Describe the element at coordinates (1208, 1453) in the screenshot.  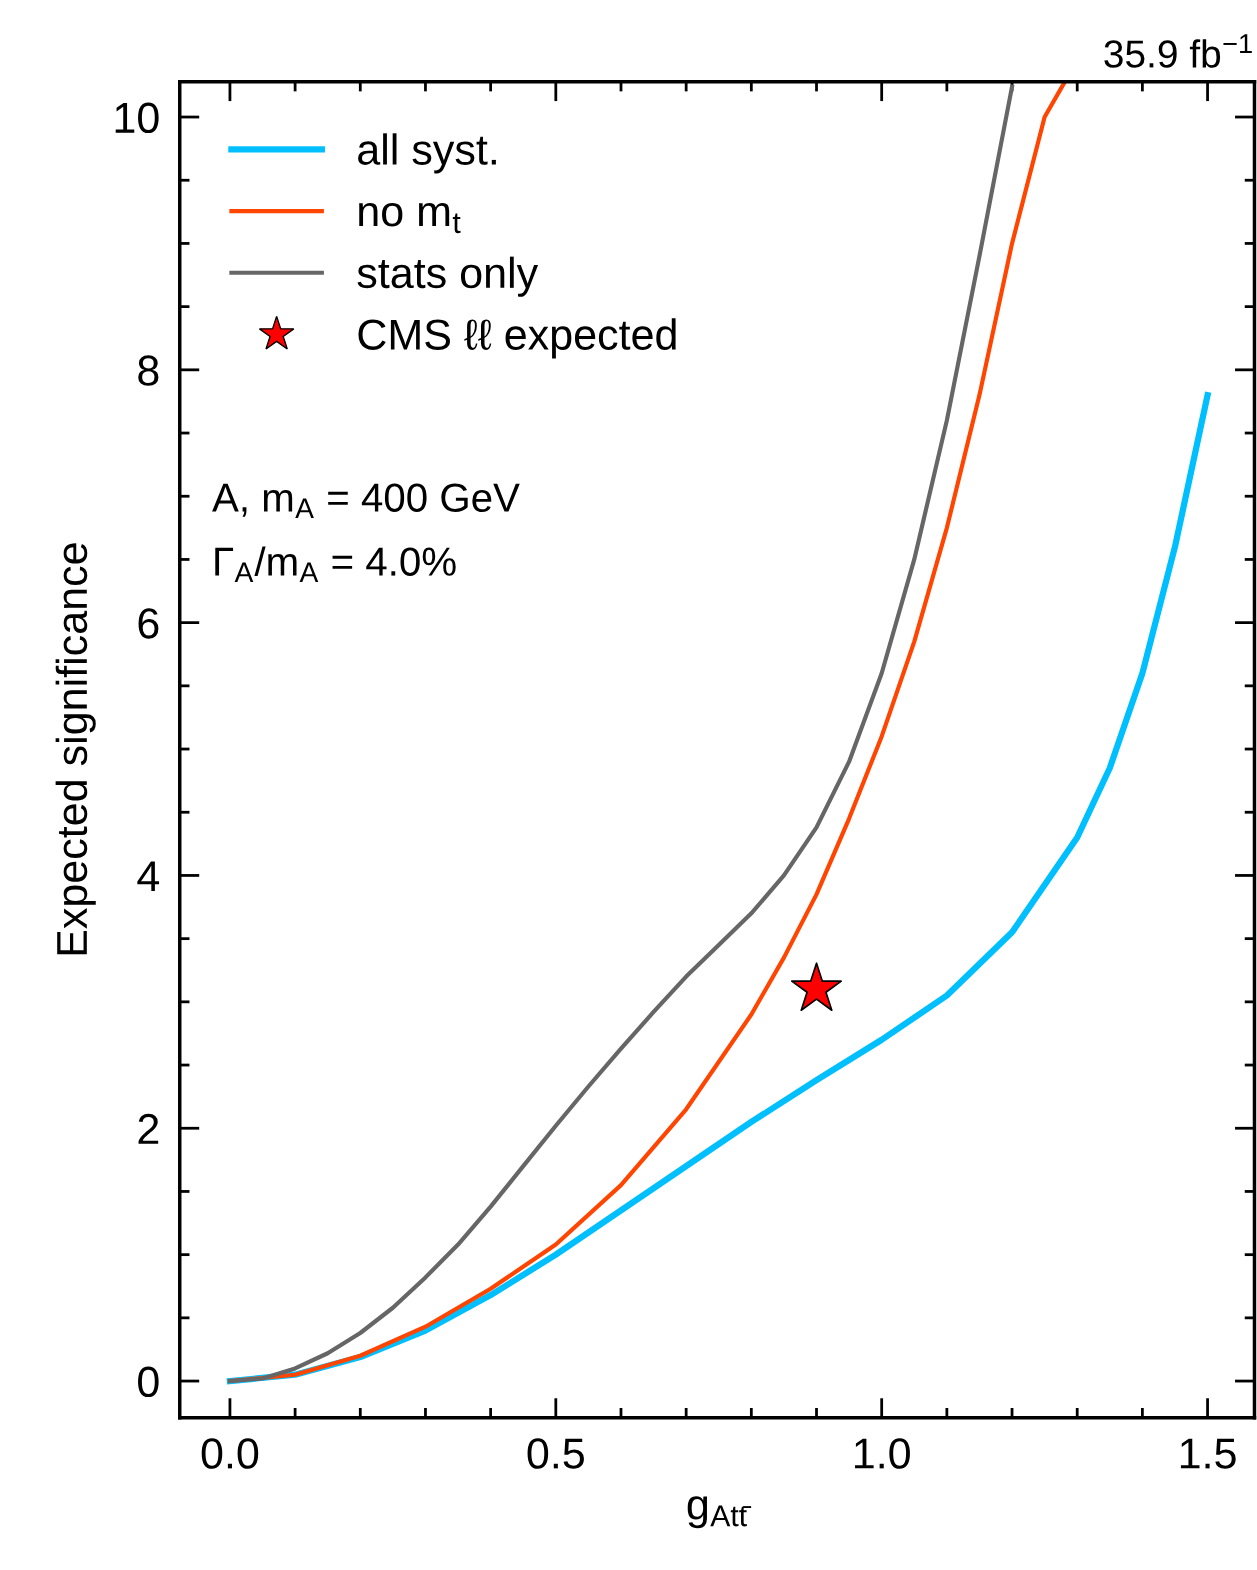
I see `x-tick-label: 1.5` at that location.